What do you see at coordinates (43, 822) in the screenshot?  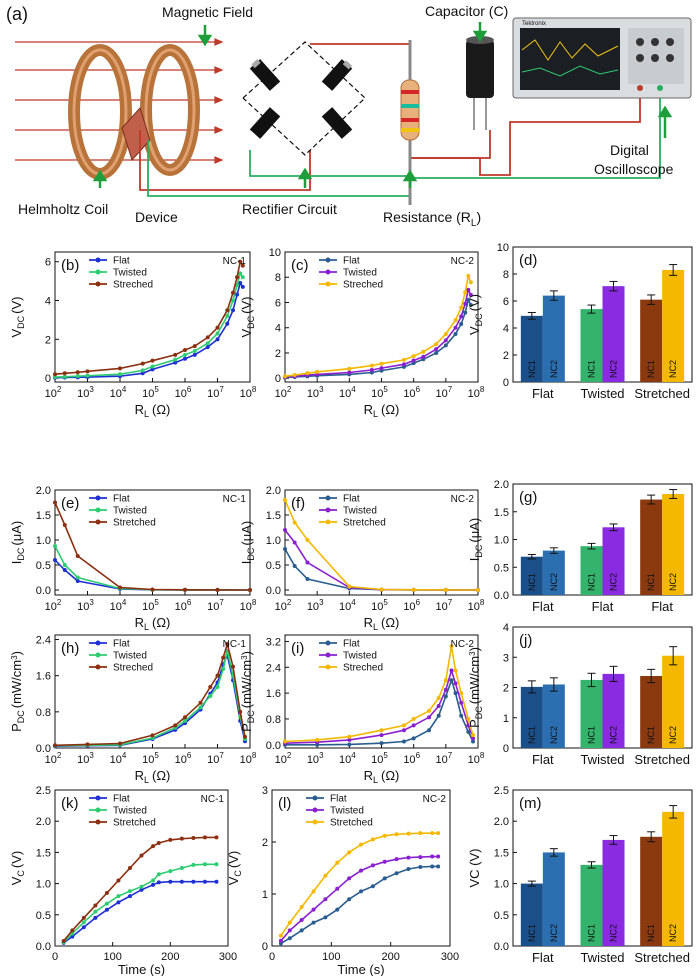 I see `y-tick-label: 2.0` at bounding box center [43, 822].